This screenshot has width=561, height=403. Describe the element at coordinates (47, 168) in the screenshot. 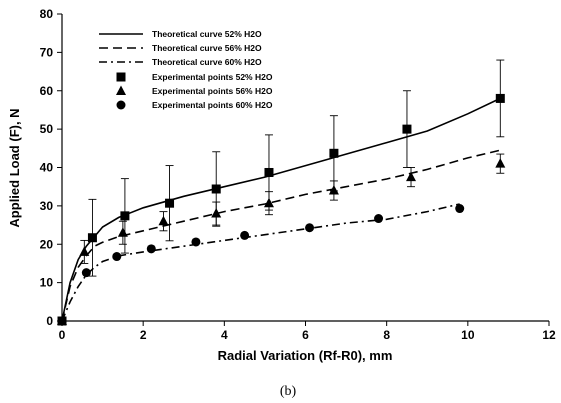

I see `y-tick-label: 40` at that location.